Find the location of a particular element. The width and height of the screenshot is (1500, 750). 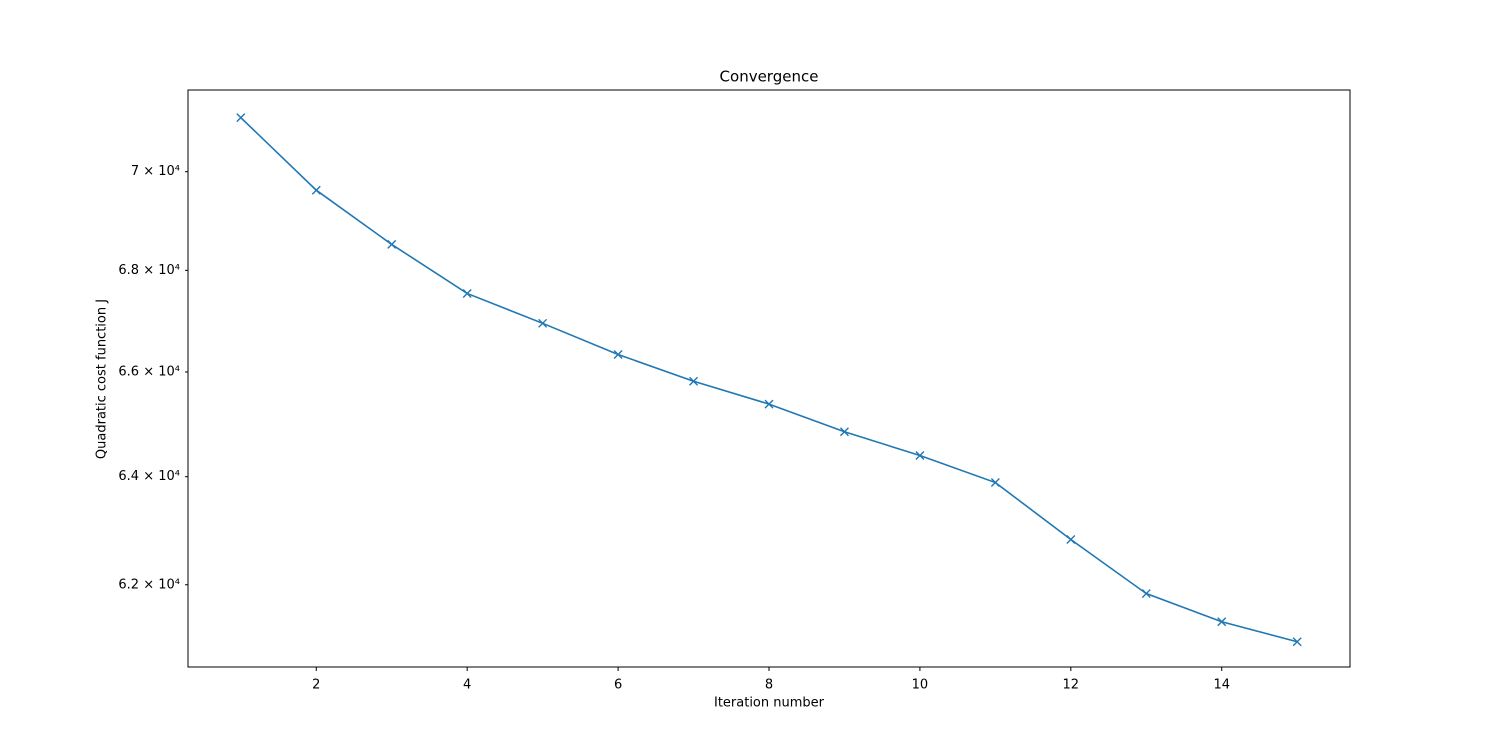

y-tick-label: 6.4 × 10⁴ is located at coordinates (149, 476).